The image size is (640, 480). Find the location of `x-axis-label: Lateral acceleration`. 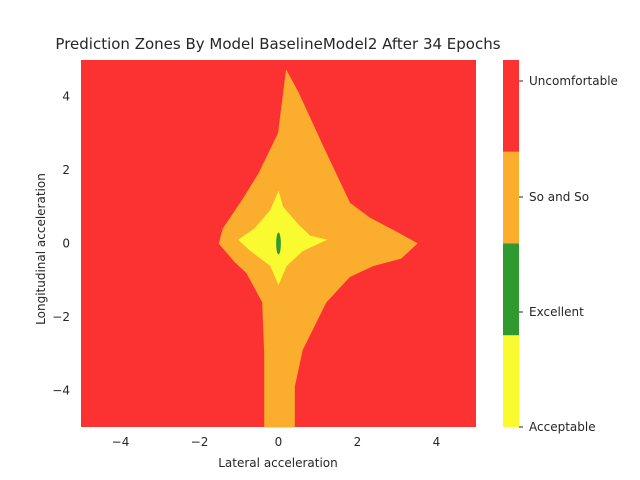

x-axis-label: Lateral acceleration is located at coordinates (277, 463).